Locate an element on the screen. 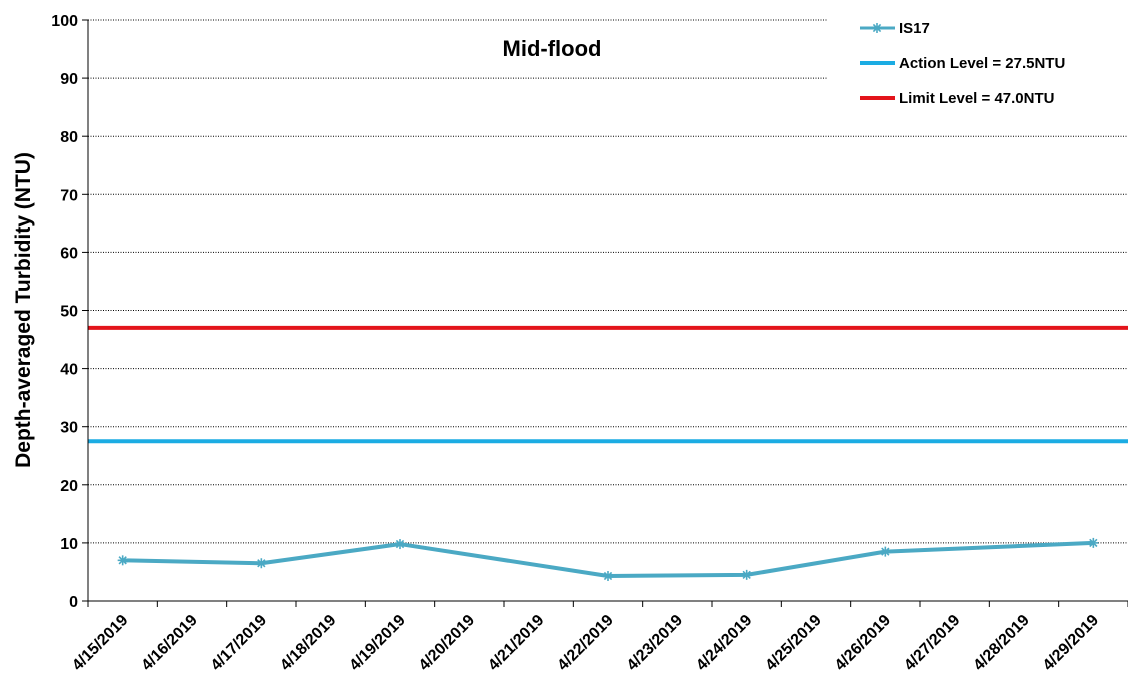  legend-label: Limit Level = 47.0NTU is located at coordinates (976, 98).